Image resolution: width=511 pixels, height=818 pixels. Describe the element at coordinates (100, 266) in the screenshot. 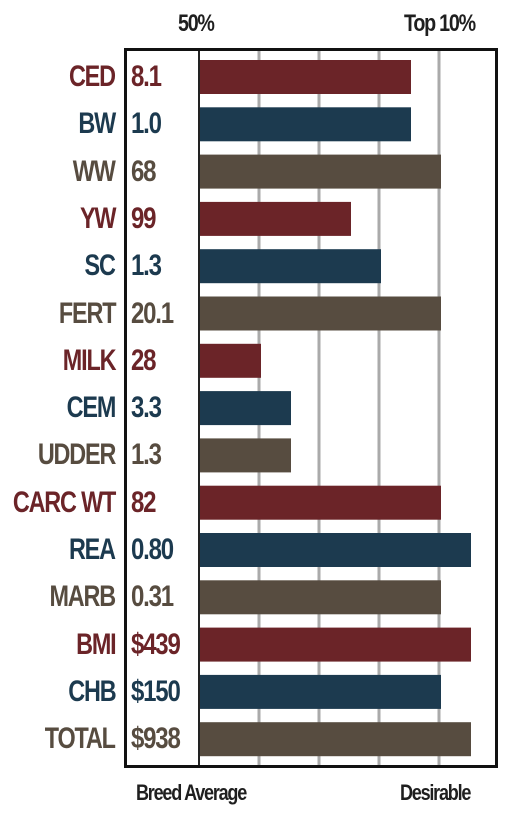

I see `category-label: SC` at that location.